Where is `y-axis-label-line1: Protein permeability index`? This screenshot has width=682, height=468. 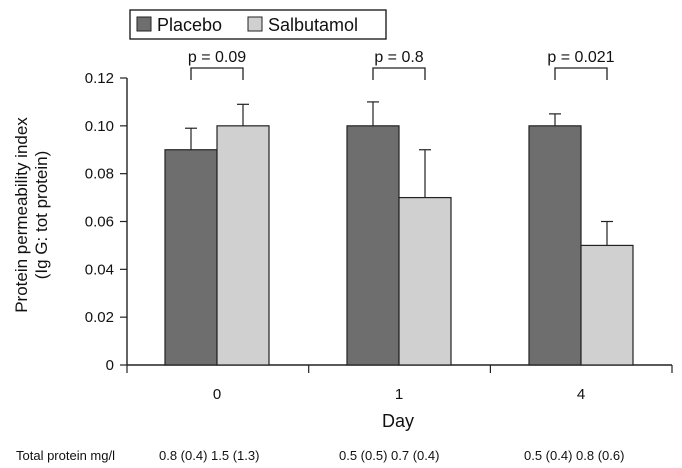
y-axis-label-line1: Protein permeability index is located at coordinates (21, 215).